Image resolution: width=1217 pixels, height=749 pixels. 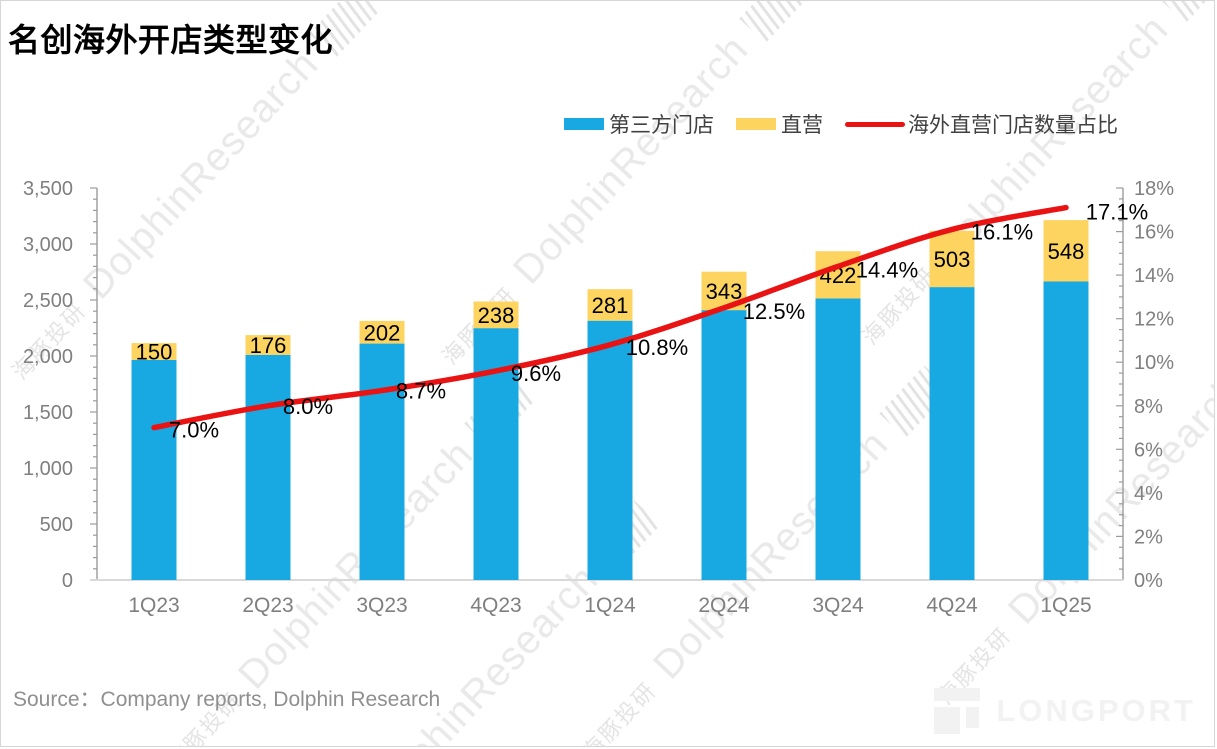 What do you see at coordinates (724, 605) in the screenshot?
I see `x-axis-label: 2Q24` at bounding box center [724, 605].